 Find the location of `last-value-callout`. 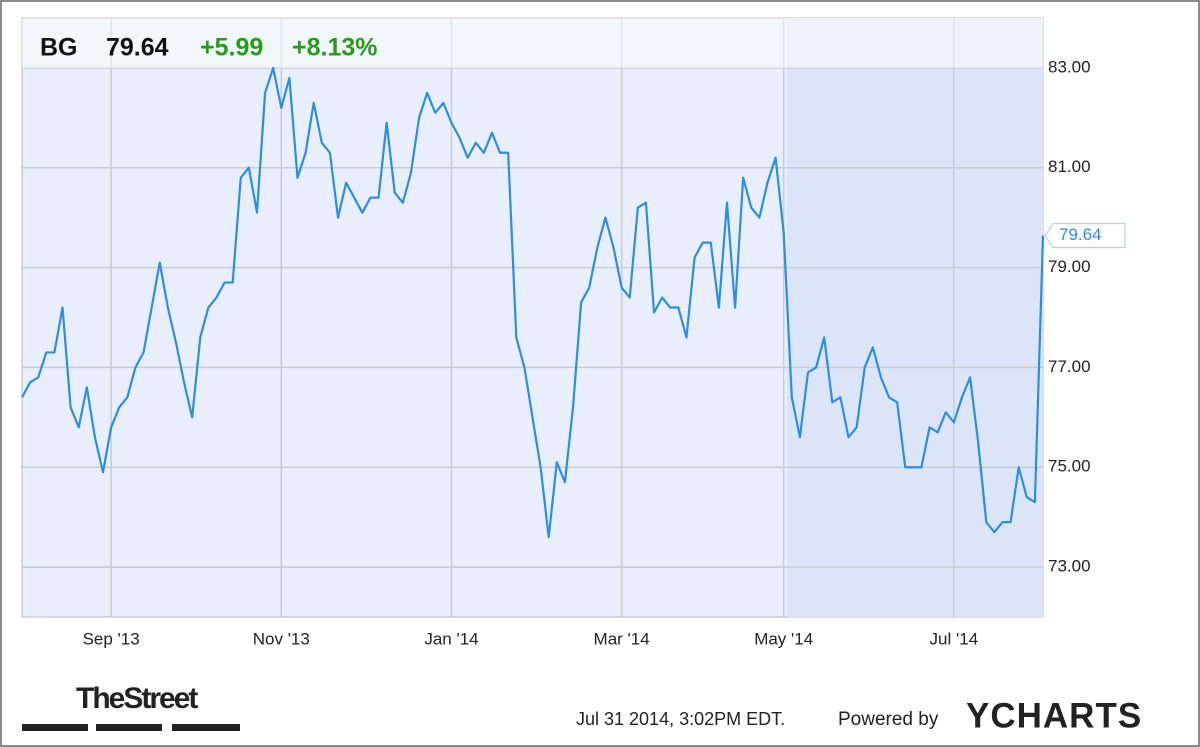

last-value-callout is located at coordinates (1085, 236).